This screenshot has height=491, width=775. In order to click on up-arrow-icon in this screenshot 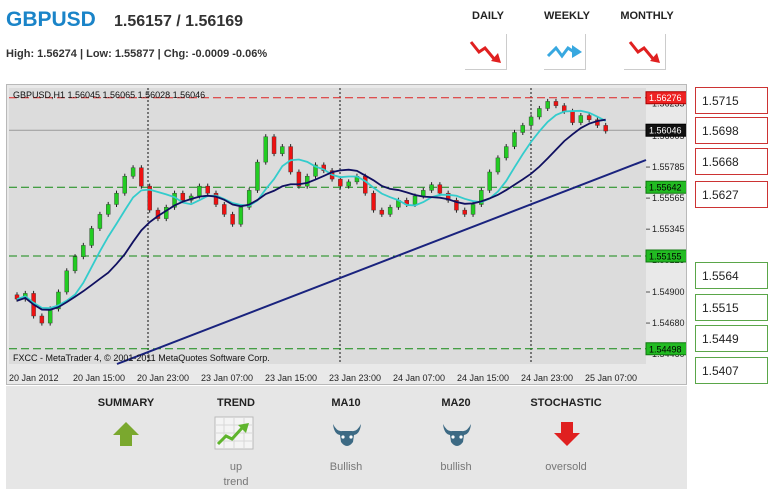, I will do `click(126, 436)`.